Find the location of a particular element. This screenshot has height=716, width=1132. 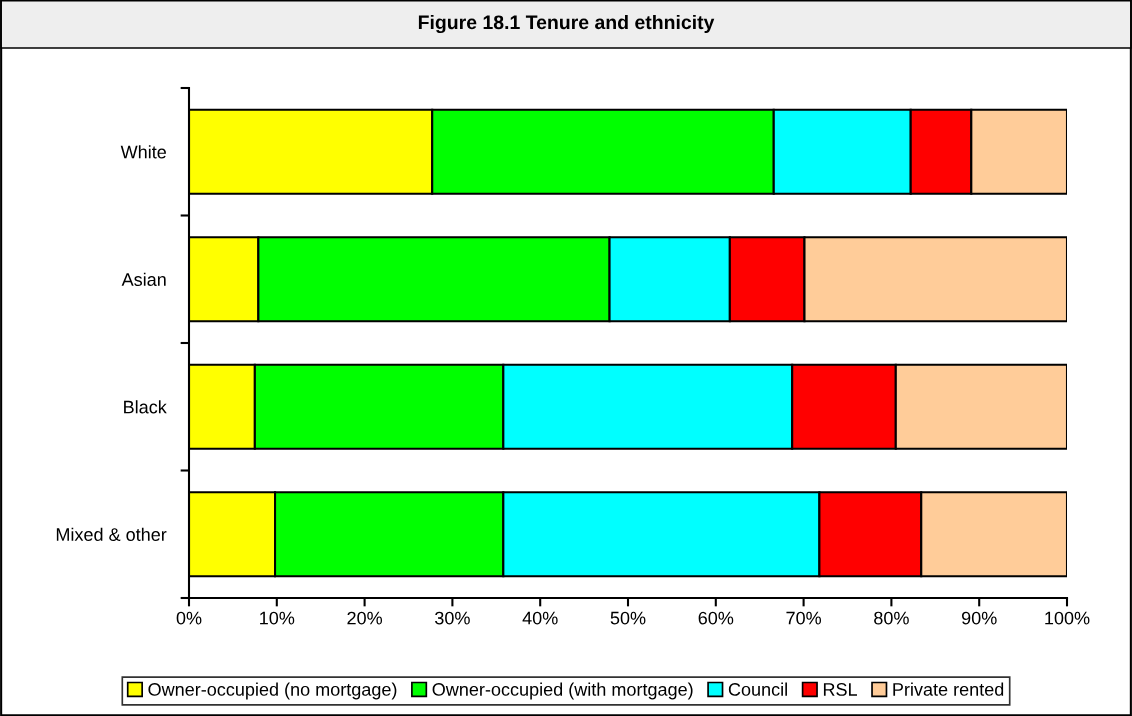

legend-label: Owner-occupied (no mortgage) is located at coordinates (272, 691).